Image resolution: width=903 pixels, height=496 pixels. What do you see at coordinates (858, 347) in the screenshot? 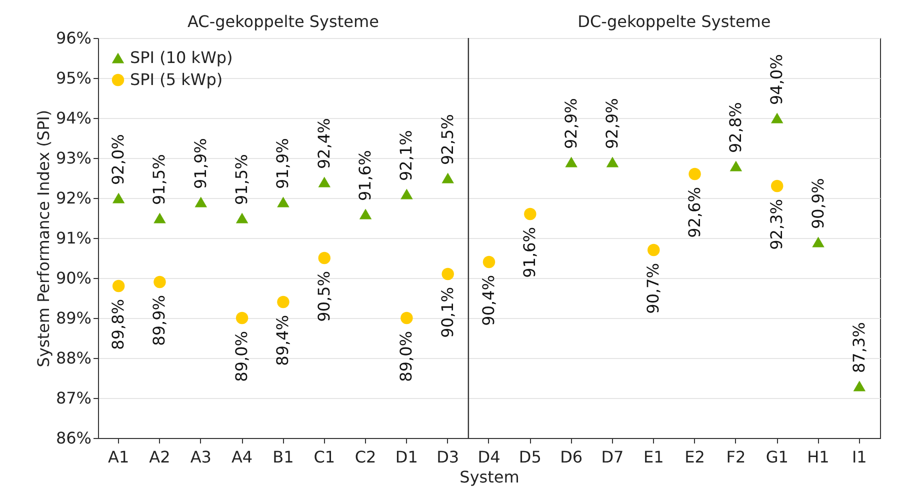
I see `data-label: 87,3%` at bounding box center [858, 347].